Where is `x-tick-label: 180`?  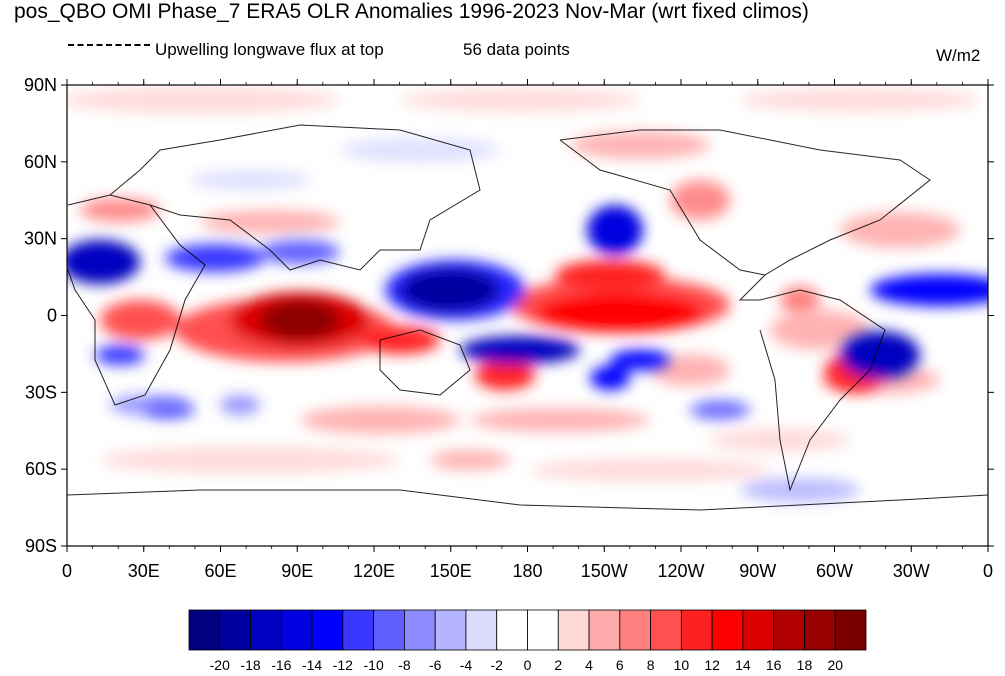
x-tick-label: 180 is located at coordinates (527, 571).